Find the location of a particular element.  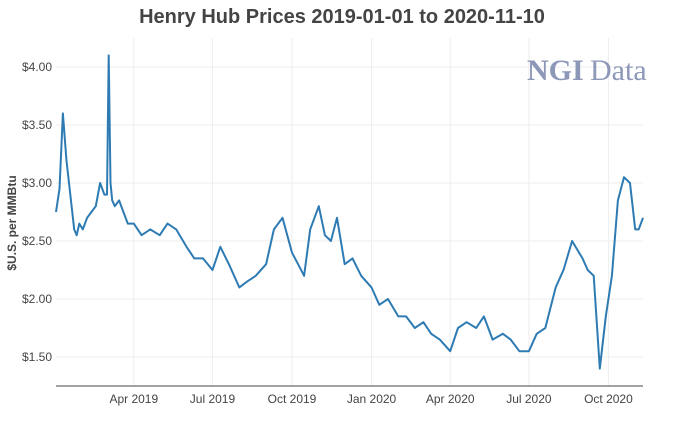

y-axis-title: $U.S. per MMBtu is located at coordinates (12, 222).